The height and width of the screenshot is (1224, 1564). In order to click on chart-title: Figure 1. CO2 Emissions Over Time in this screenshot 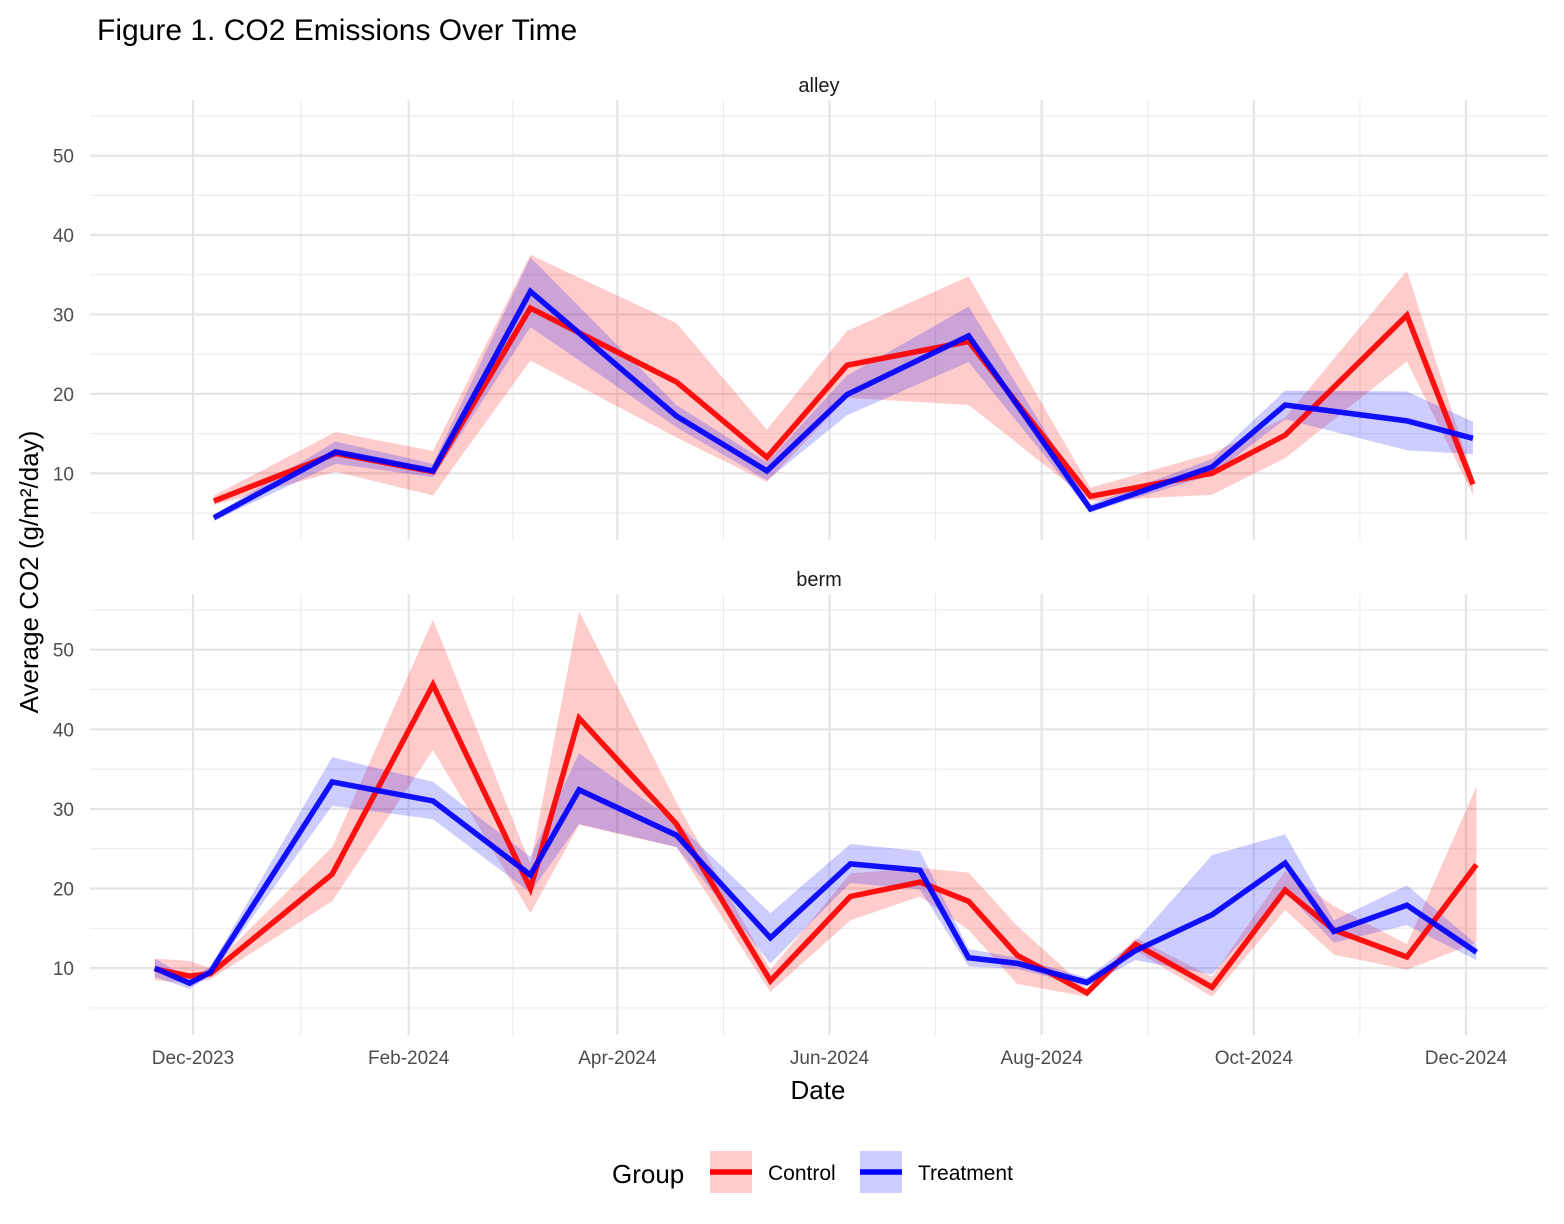, I will do `click(337, 30)`.